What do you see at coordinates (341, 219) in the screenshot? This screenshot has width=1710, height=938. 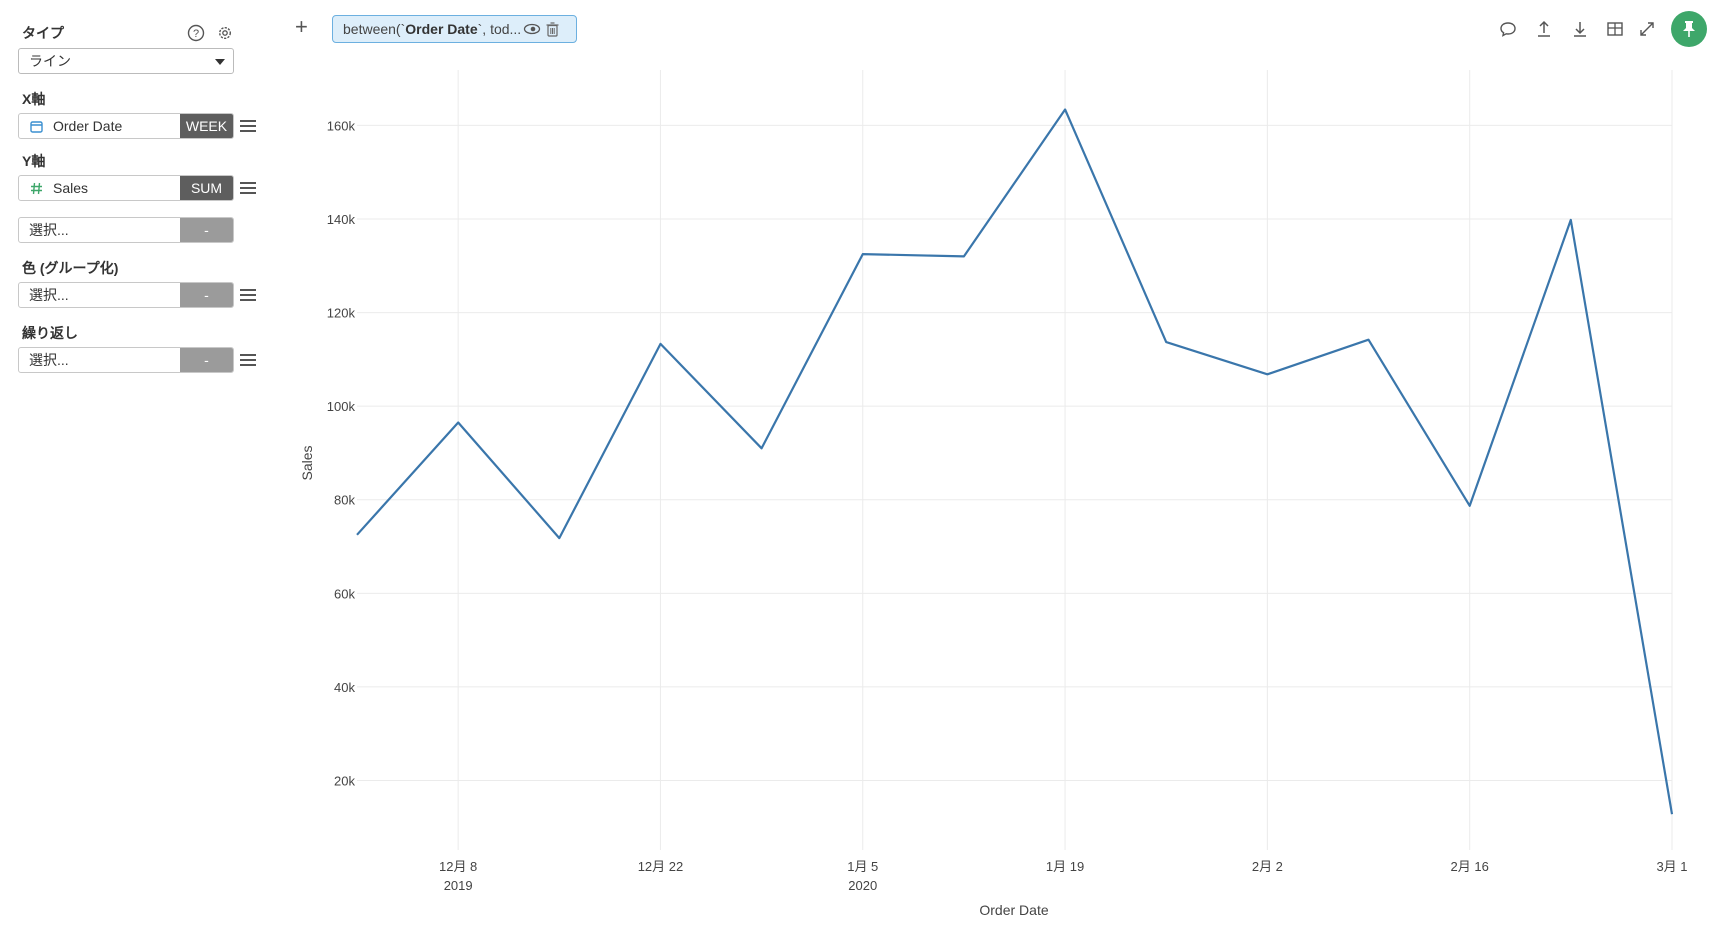 I see `y-tick-label: 140k` at bounding box center [341, 219].